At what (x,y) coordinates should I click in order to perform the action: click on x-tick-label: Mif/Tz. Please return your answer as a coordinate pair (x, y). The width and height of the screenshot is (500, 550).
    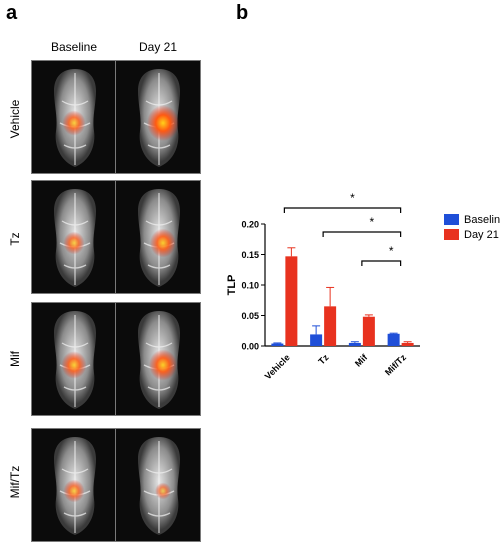
    Looking at the image, I should click on (395, 364).